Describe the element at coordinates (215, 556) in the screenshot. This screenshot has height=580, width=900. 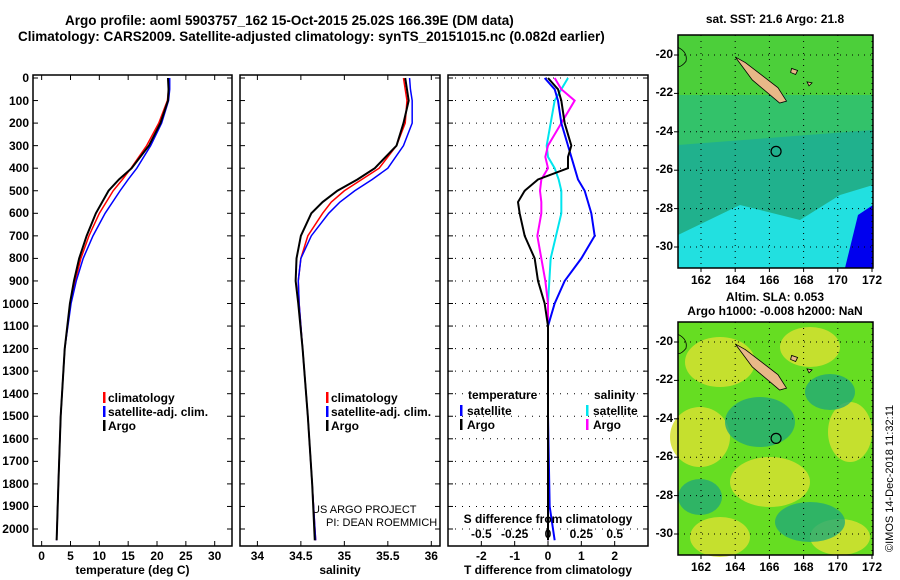
I see `x-tick-label: 30` at that location.